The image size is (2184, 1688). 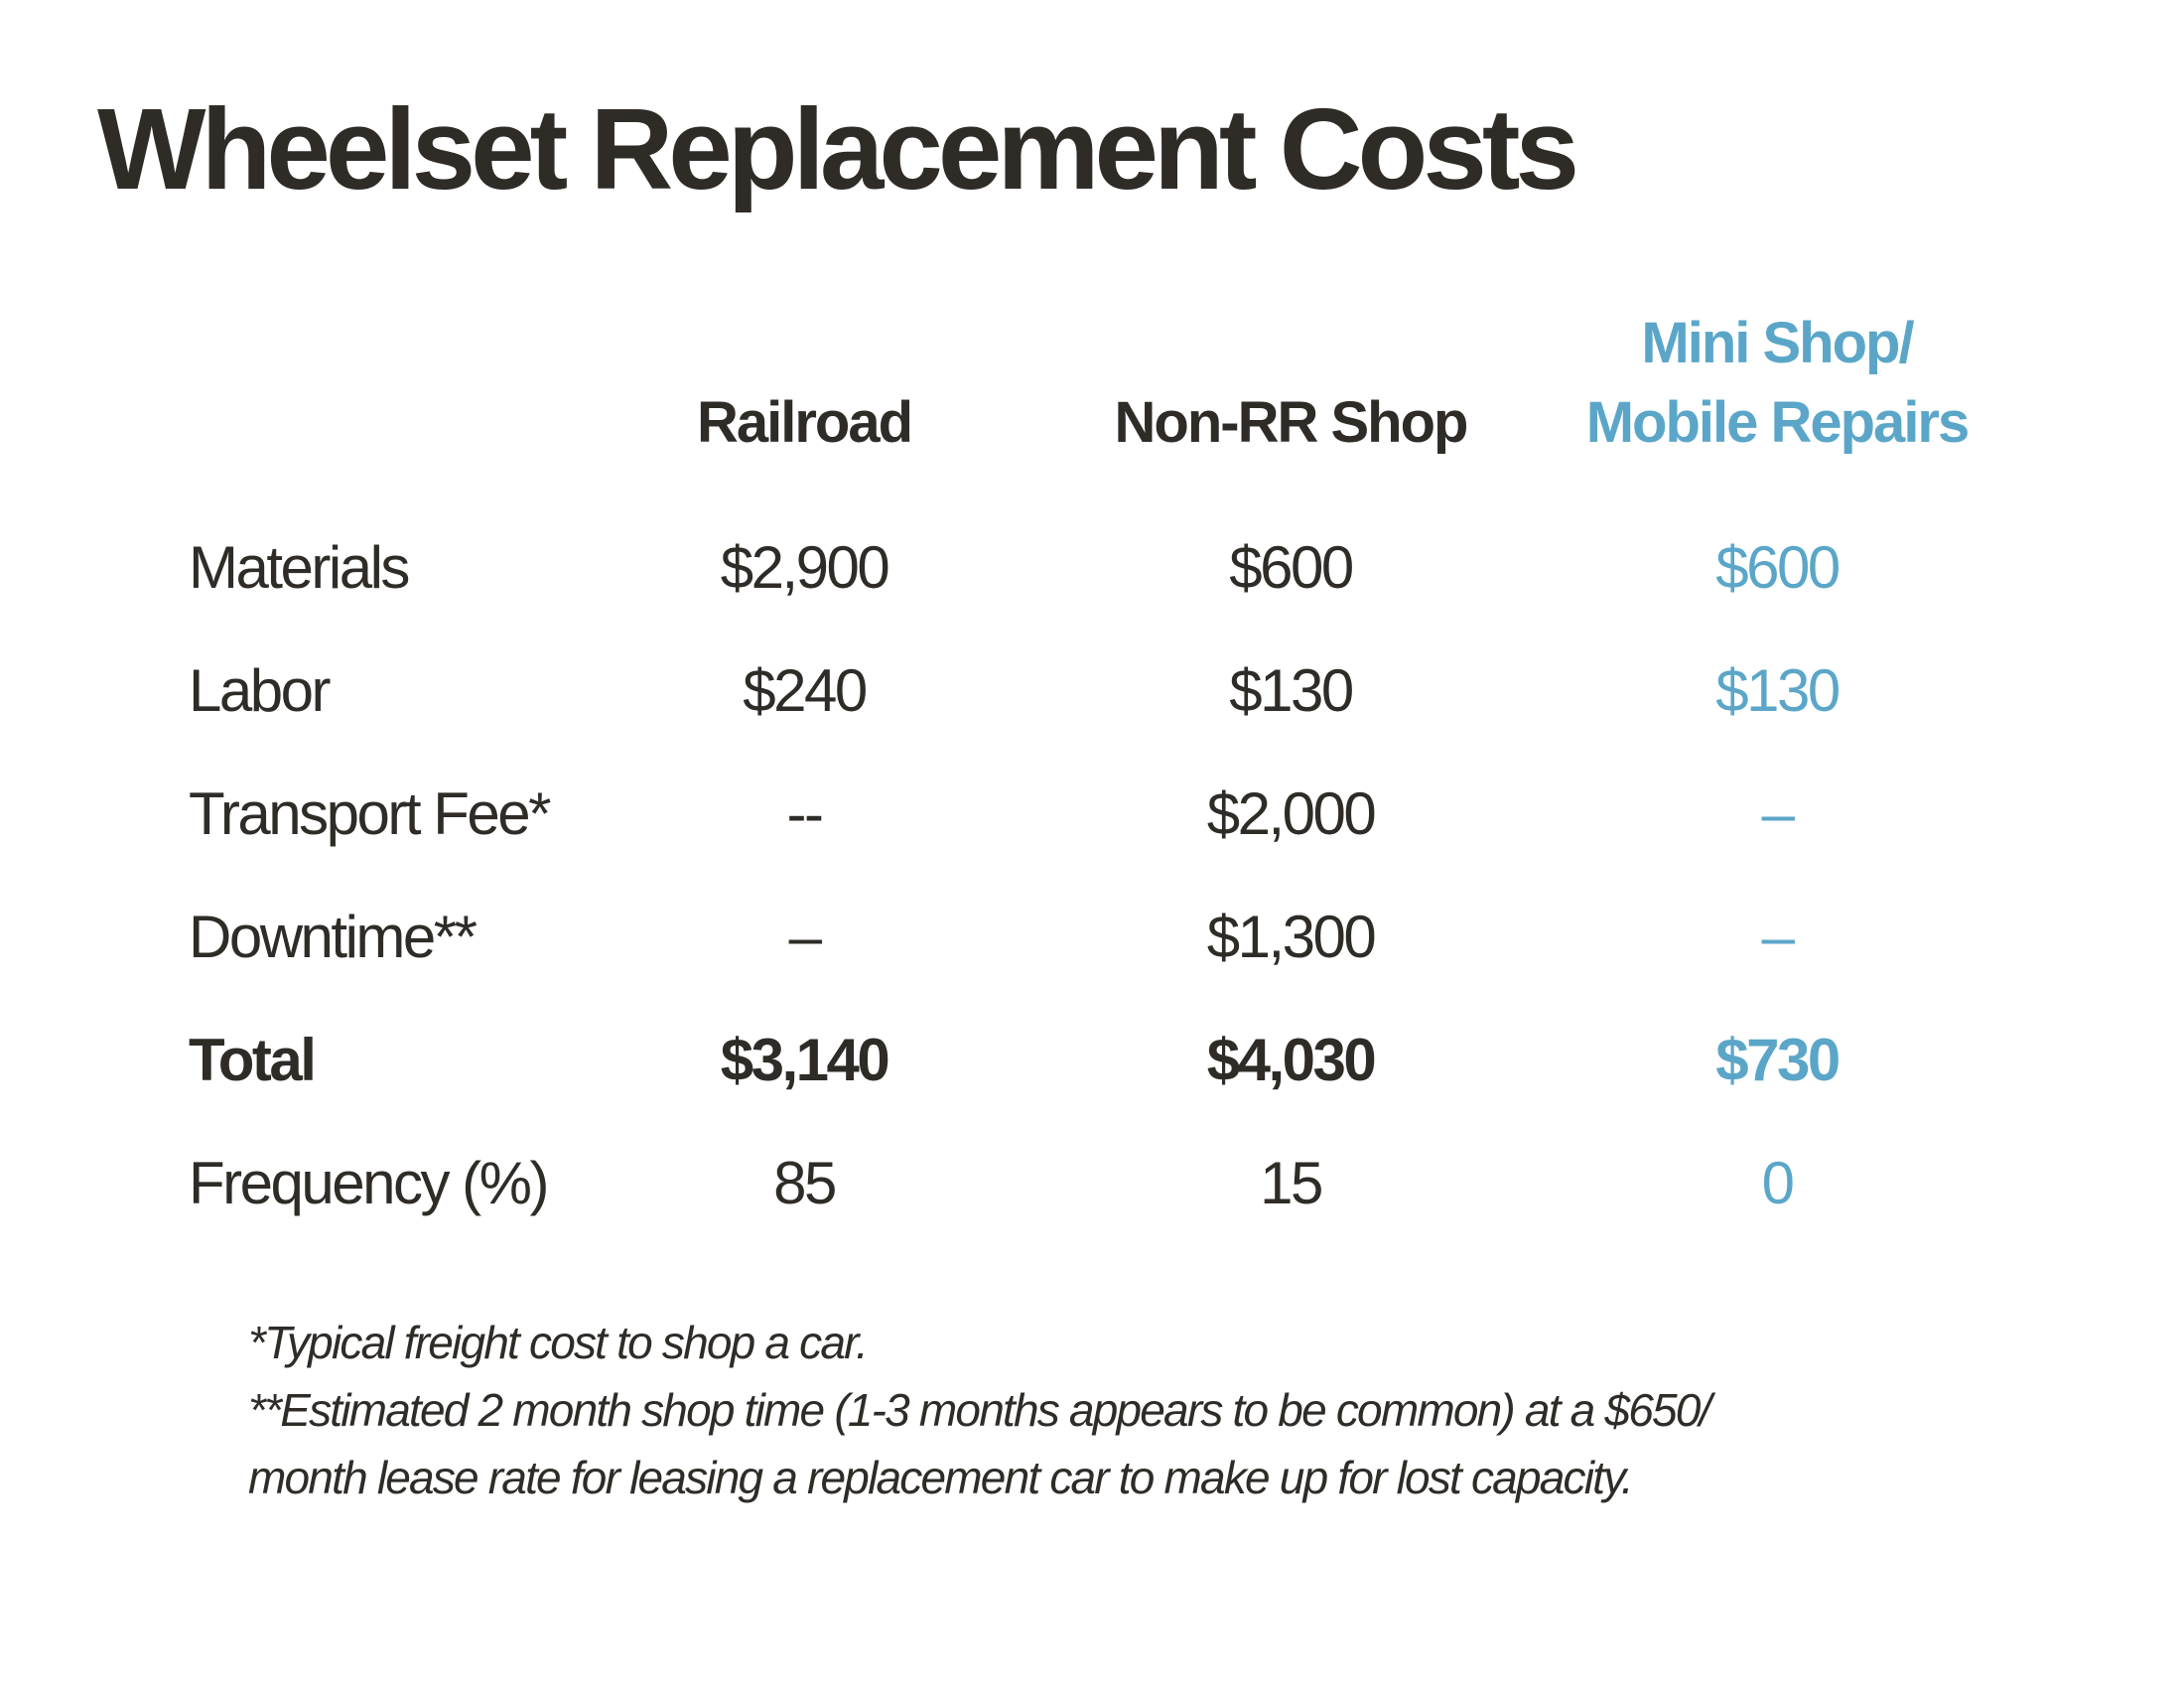 I want to click on cell-mini-shop: 0, so click(x=1778, y=1183).